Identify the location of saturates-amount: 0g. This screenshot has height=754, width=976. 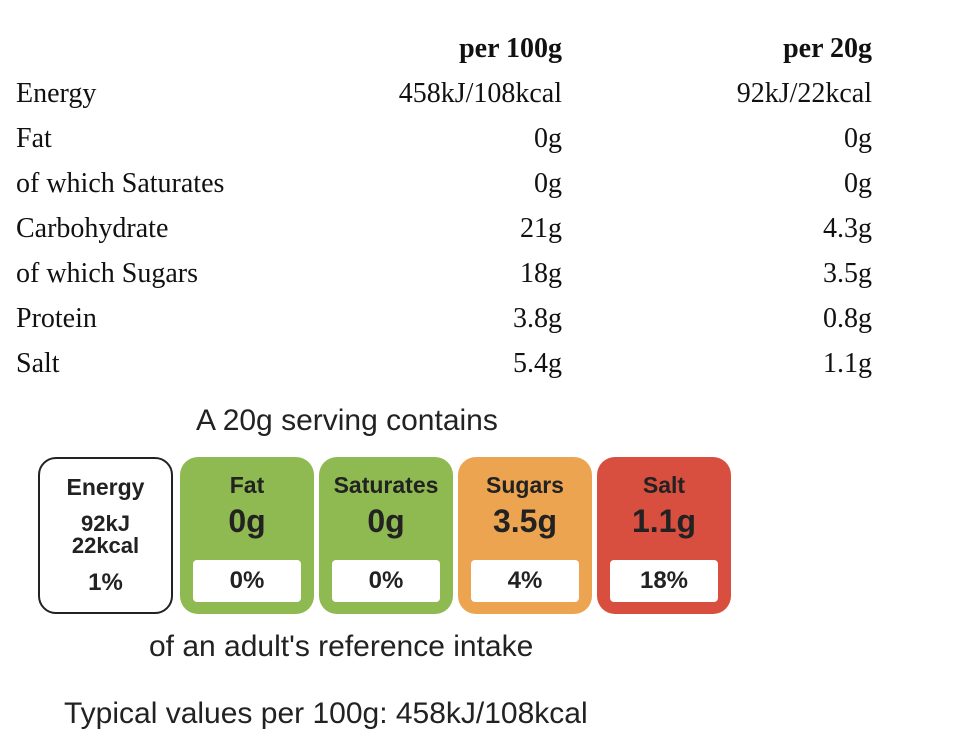
(386, 521).